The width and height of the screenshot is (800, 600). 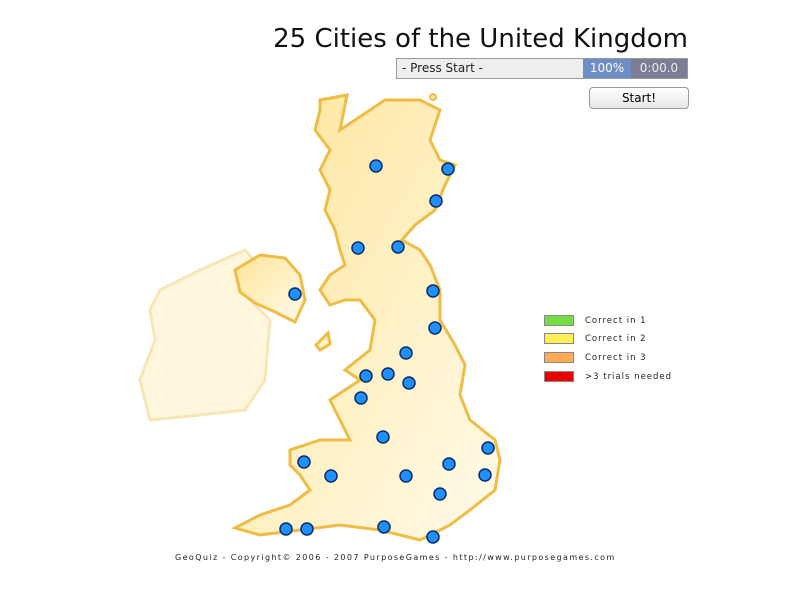 What do you see at coordinates (639, 98) in the screenshot?
I see `start-button: Start!` at bounding box center [639, 98].